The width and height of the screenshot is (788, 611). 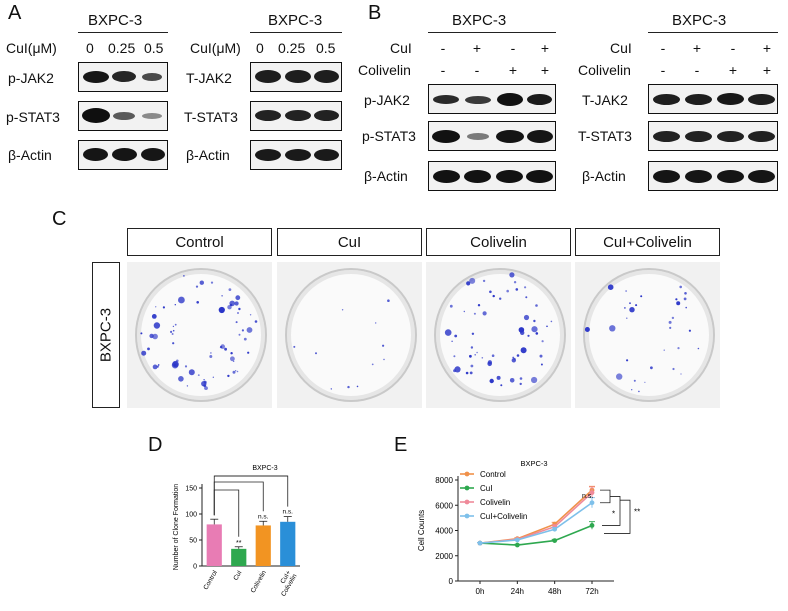 I want to click on e-legend-label: Control, so click(x=493, y=474).